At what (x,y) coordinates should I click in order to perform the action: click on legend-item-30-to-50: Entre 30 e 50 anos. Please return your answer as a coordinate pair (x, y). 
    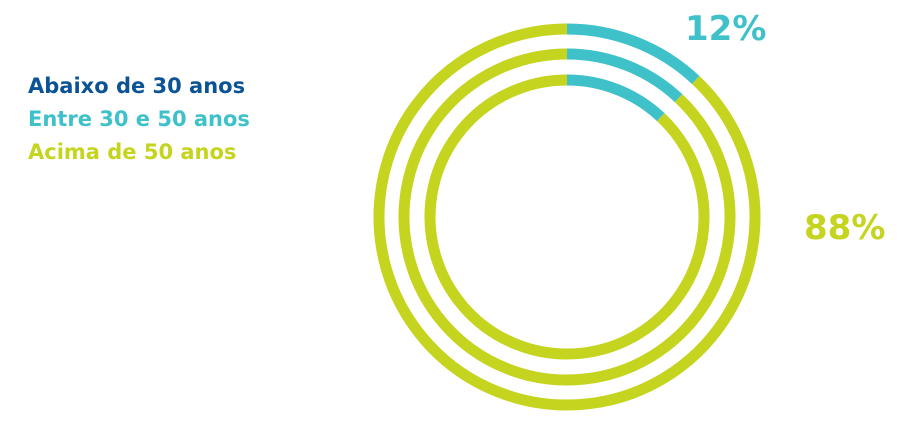
    Looking at the image, I should click on (139, 119).